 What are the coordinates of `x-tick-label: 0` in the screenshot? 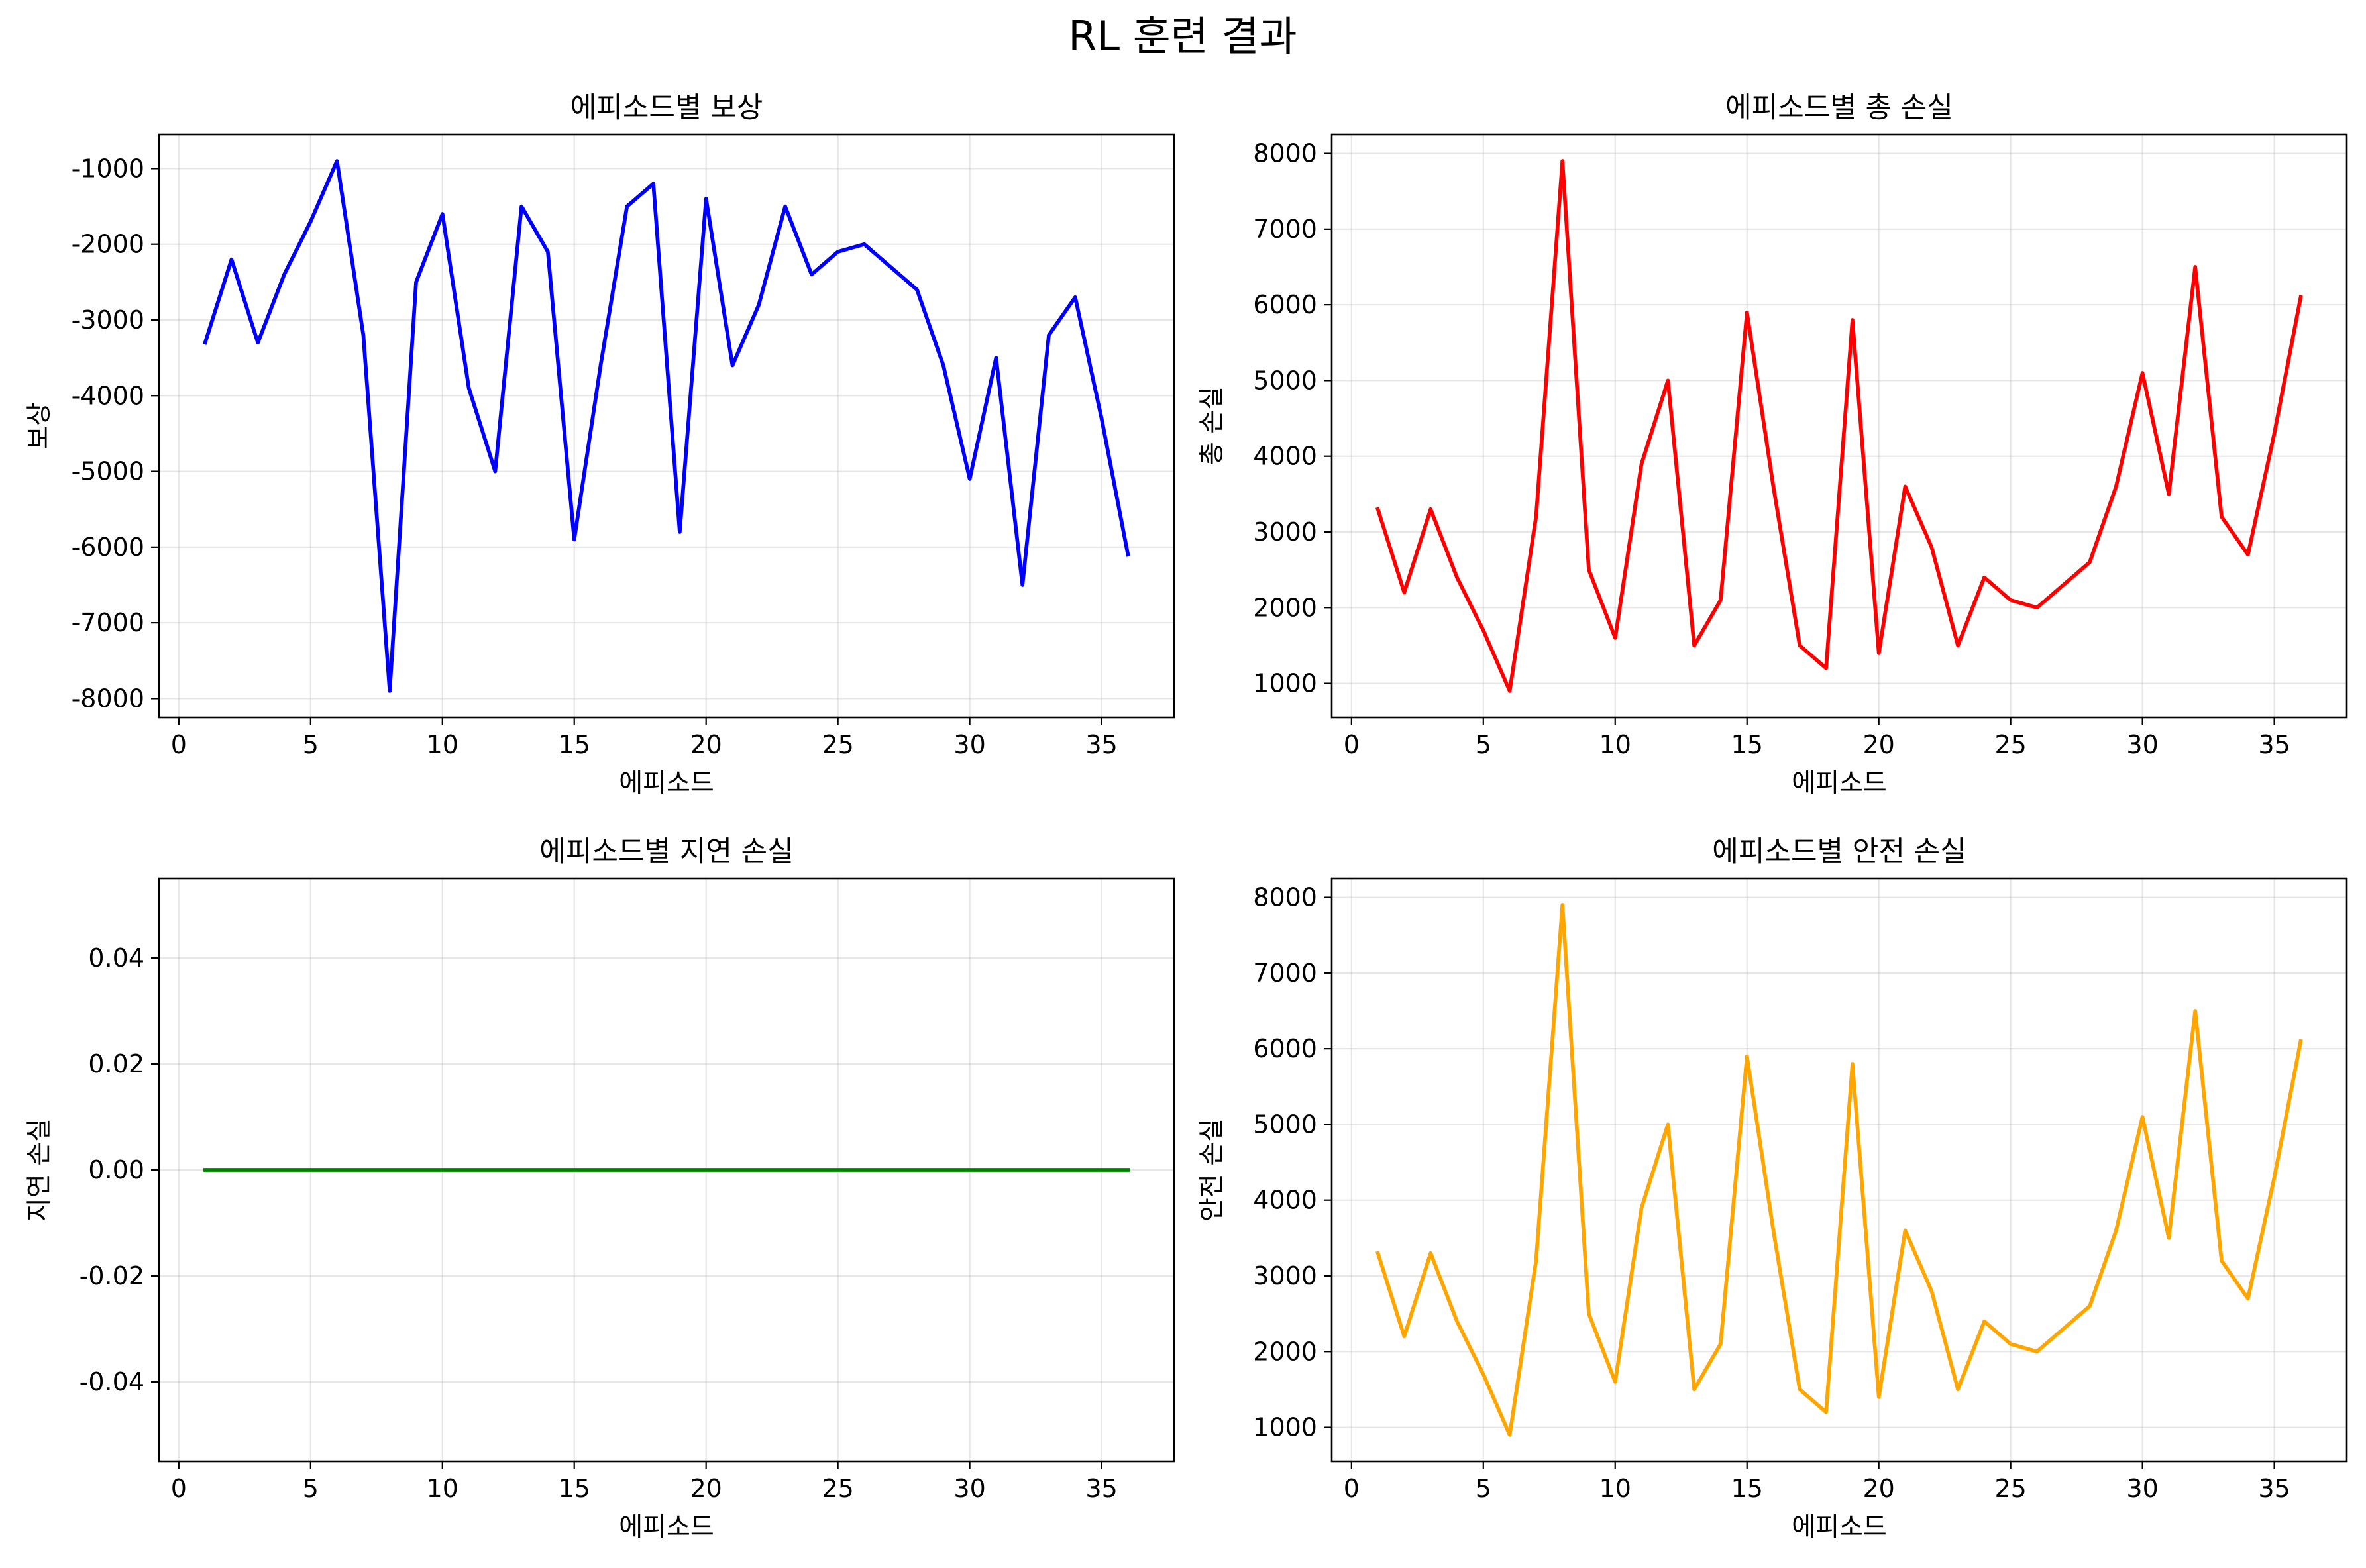 It's located at (179, 745).